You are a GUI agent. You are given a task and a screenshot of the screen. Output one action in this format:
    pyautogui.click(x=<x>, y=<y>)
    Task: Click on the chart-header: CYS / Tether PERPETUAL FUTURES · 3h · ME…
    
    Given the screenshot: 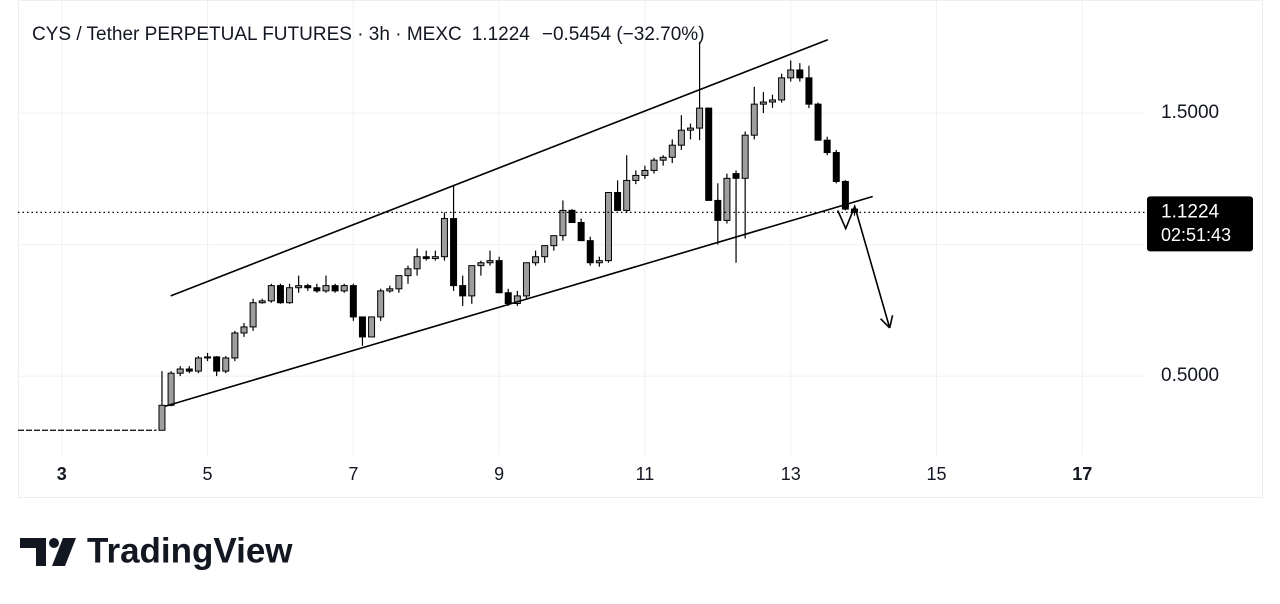 What is the action you would take?
    pyautogui.click(x=368, y=34)
    